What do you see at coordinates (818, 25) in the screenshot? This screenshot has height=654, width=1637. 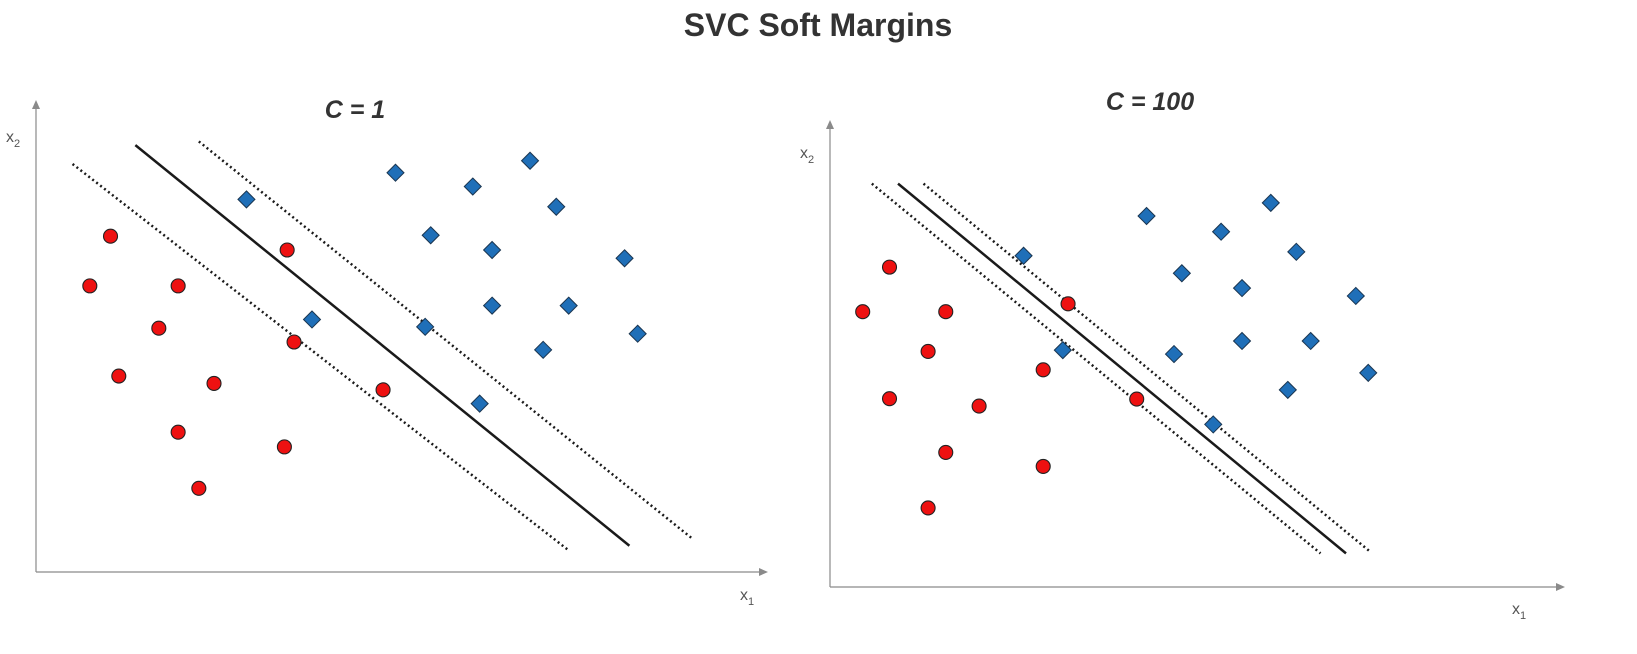 I see `main-title: SVC Soft Margins` at bounding box center [818, 25].